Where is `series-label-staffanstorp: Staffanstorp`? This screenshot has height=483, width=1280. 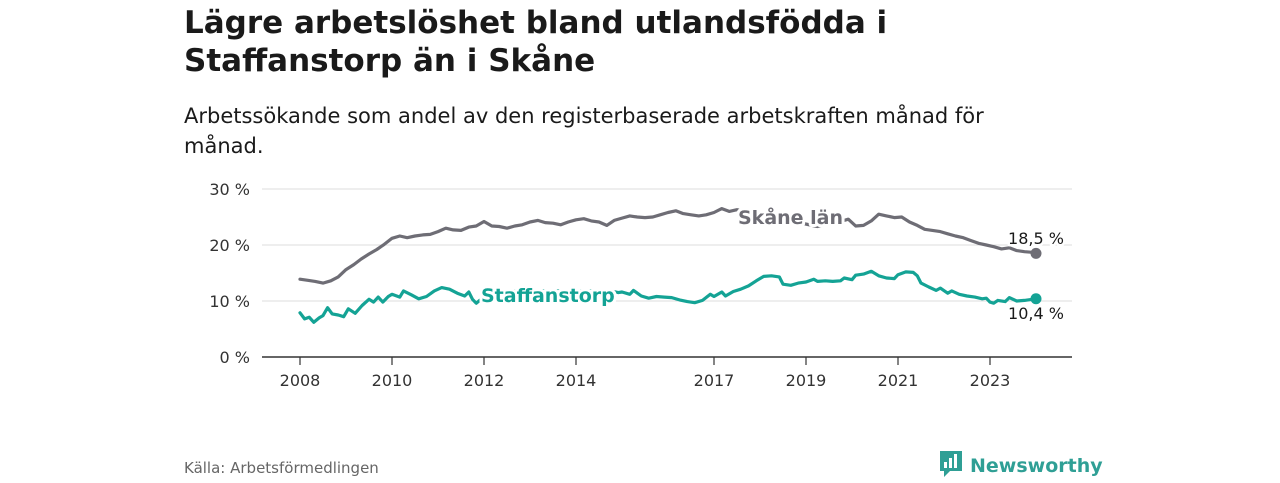 series-label-staffanstorp: Staffanstorp is located at coordinates (548, 296).